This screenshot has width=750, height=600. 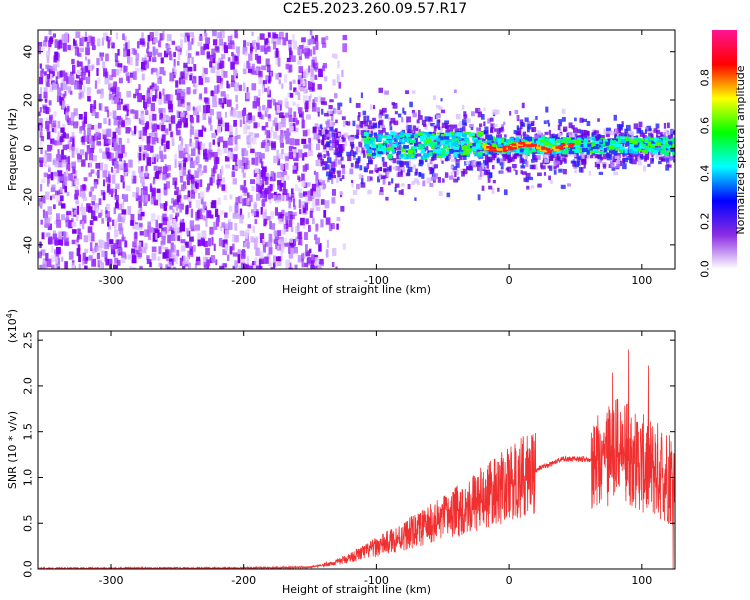 I want to click on y-tick-label: -40, so click(x=28, y=245).